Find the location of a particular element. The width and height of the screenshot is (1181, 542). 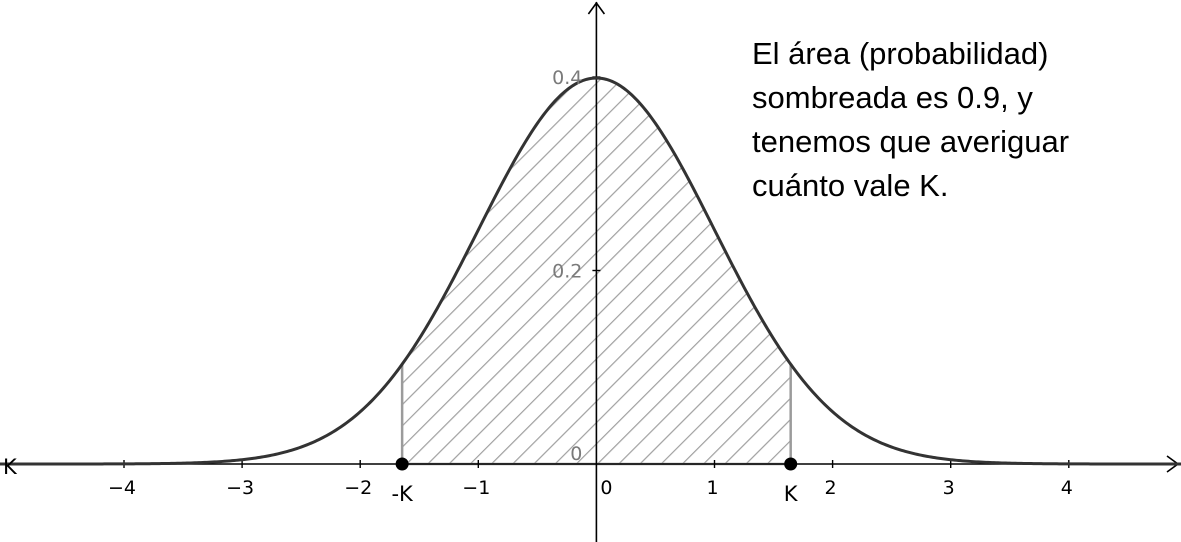

x-tick-label: 4 is located at coordinates (1067, 488).